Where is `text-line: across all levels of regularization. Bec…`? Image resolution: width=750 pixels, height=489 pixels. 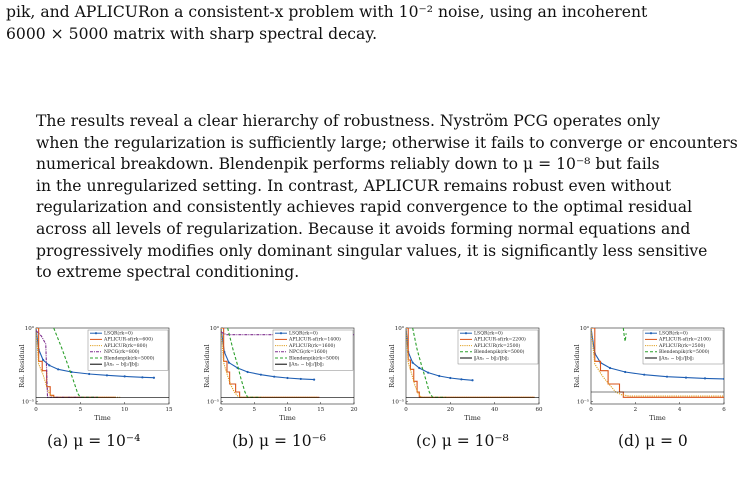 text-line: across all levels of regularization. Bec… is located at coordinates (363, 228).